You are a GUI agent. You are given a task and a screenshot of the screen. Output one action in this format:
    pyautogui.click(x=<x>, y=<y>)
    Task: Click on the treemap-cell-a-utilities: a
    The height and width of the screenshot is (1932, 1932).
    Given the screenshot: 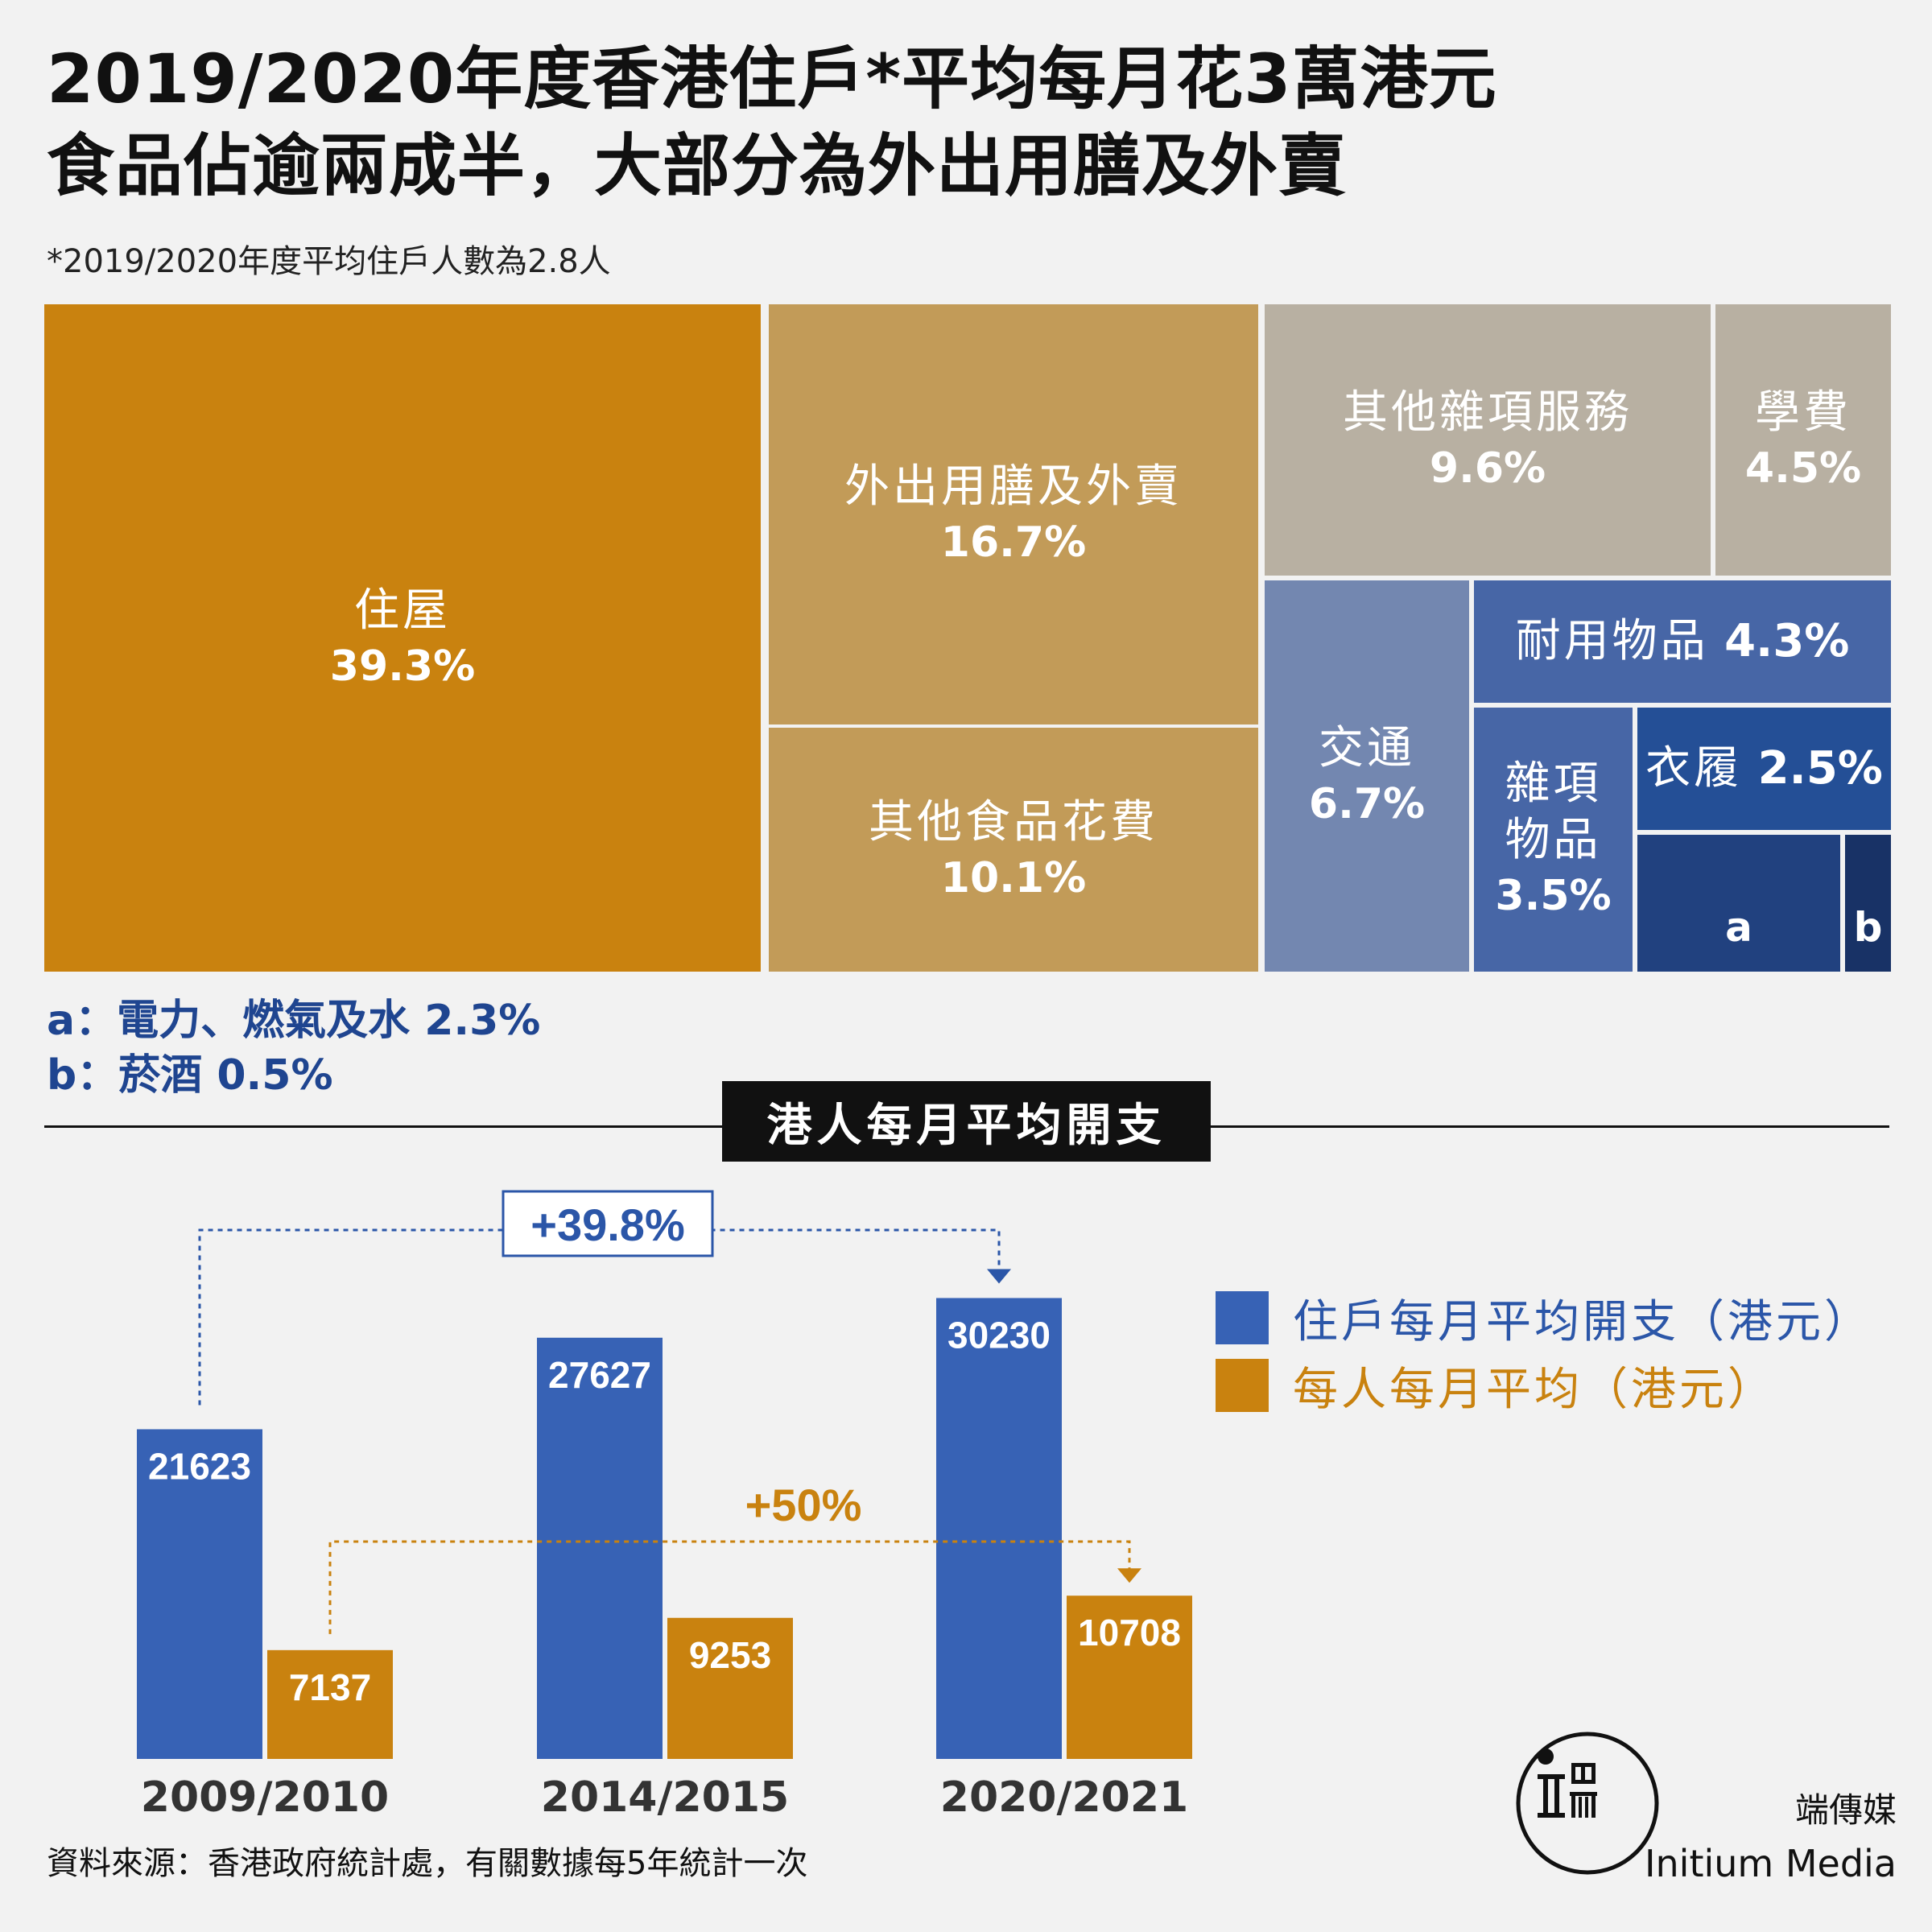 What is the action you would take?
    pyautogui.click(x=1738, y=903)
    